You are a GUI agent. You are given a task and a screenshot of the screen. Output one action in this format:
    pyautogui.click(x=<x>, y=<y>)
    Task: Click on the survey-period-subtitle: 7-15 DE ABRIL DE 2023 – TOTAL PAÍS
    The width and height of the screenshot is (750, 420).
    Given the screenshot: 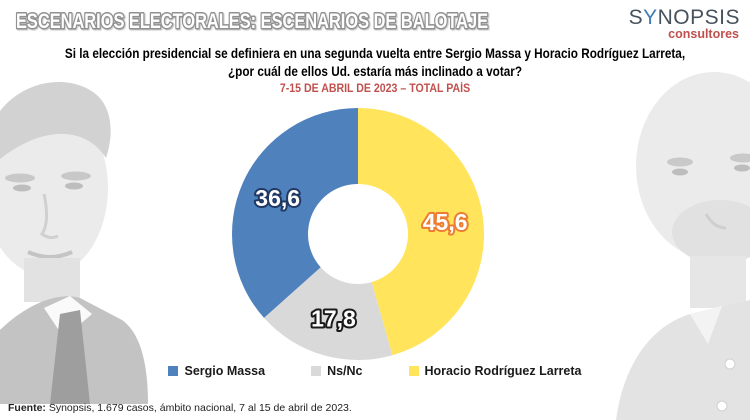 What is the action you would take?
    pyautogui.click(x=375, y=89)
    